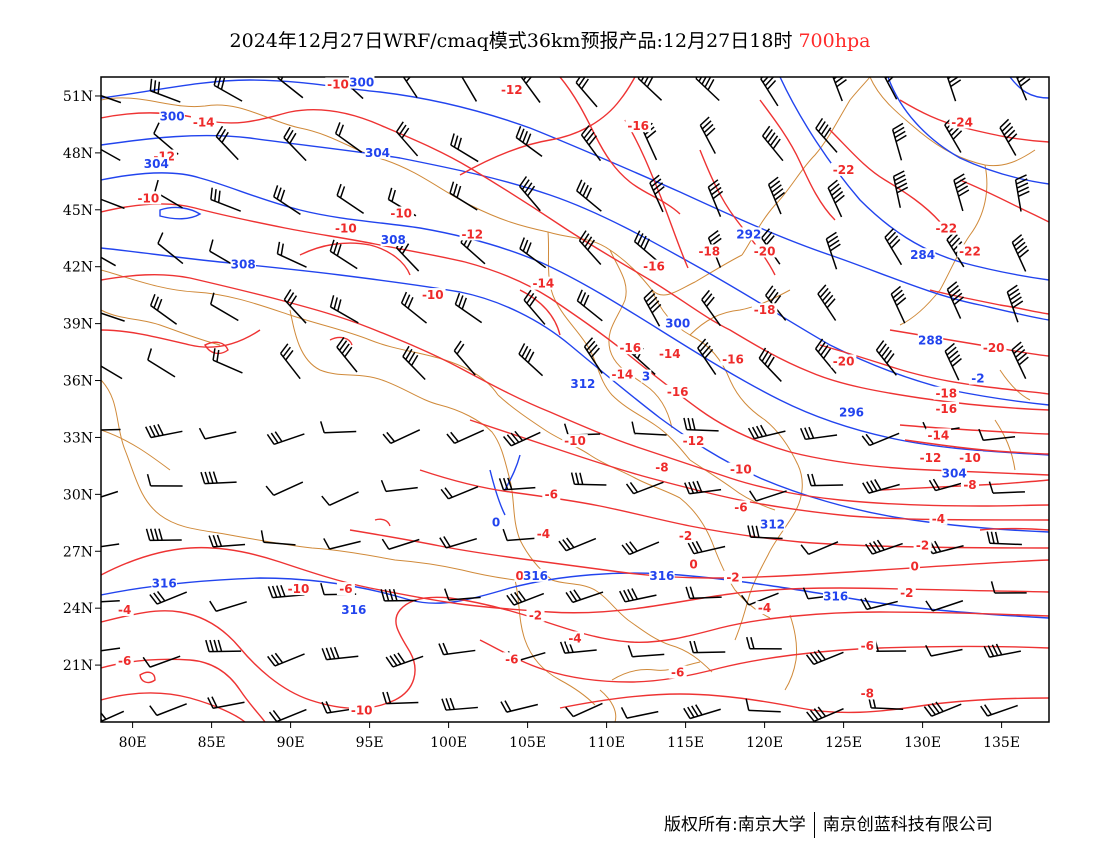 The image size is (1100, 850). What do you see at coordinates (511, 41) in the screenshot?
I see `title-text: 2024年12月27日WRF/cmaq模式36km预报产品:12月27日18时` at bounding box center [511, 41].